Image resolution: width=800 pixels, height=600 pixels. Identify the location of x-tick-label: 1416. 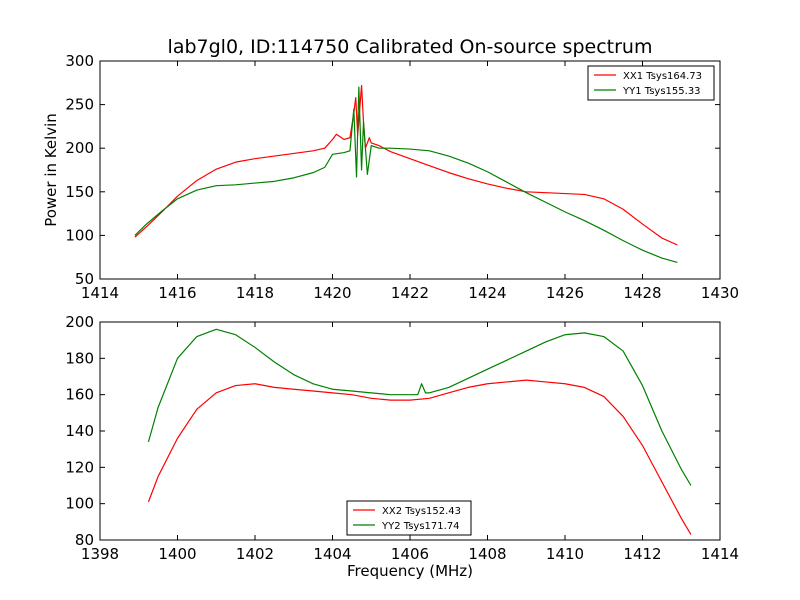
(177, 293).